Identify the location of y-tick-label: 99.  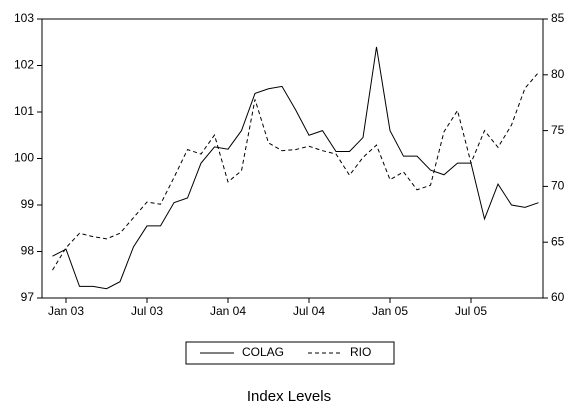
(28, 204).